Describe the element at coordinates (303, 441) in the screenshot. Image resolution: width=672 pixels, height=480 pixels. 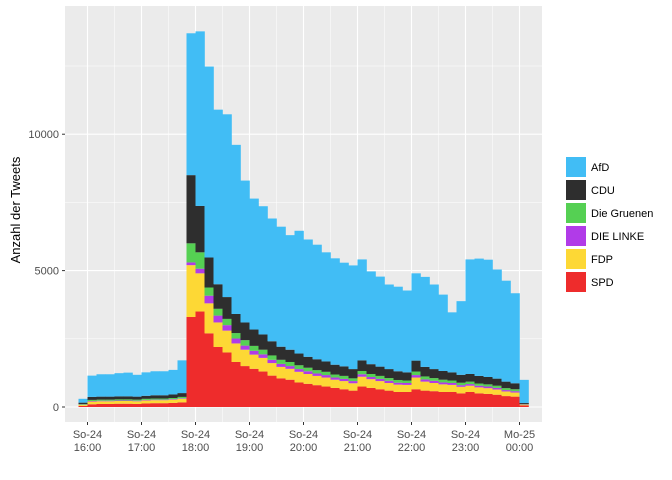
I see `x-tick-label: So-24 20:00` at that location.